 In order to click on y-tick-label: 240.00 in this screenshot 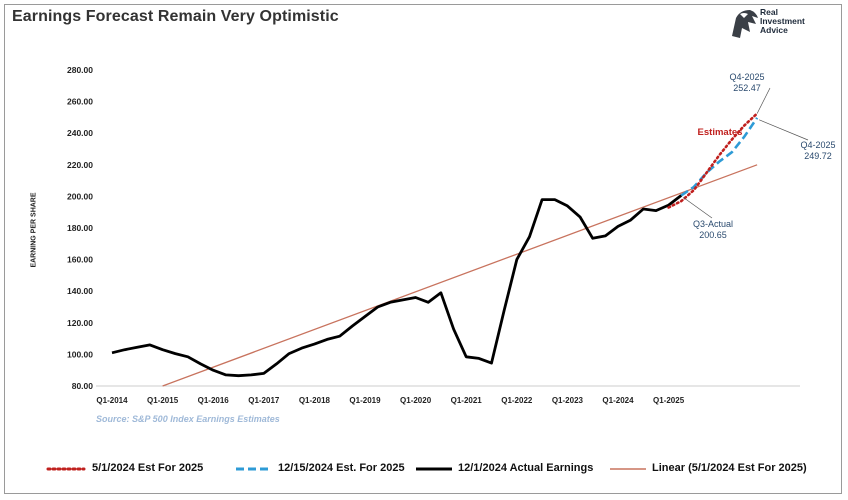, I will do `click(80, 133)`.